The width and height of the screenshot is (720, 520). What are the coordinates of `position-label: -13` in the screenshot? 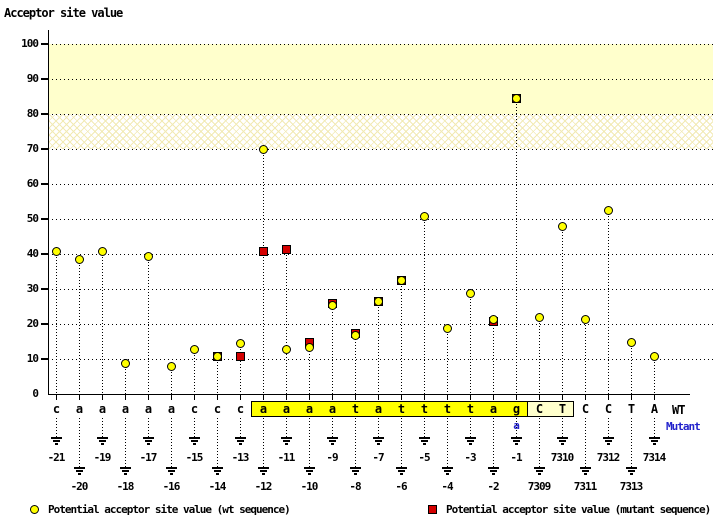 It's located at (240, 457).